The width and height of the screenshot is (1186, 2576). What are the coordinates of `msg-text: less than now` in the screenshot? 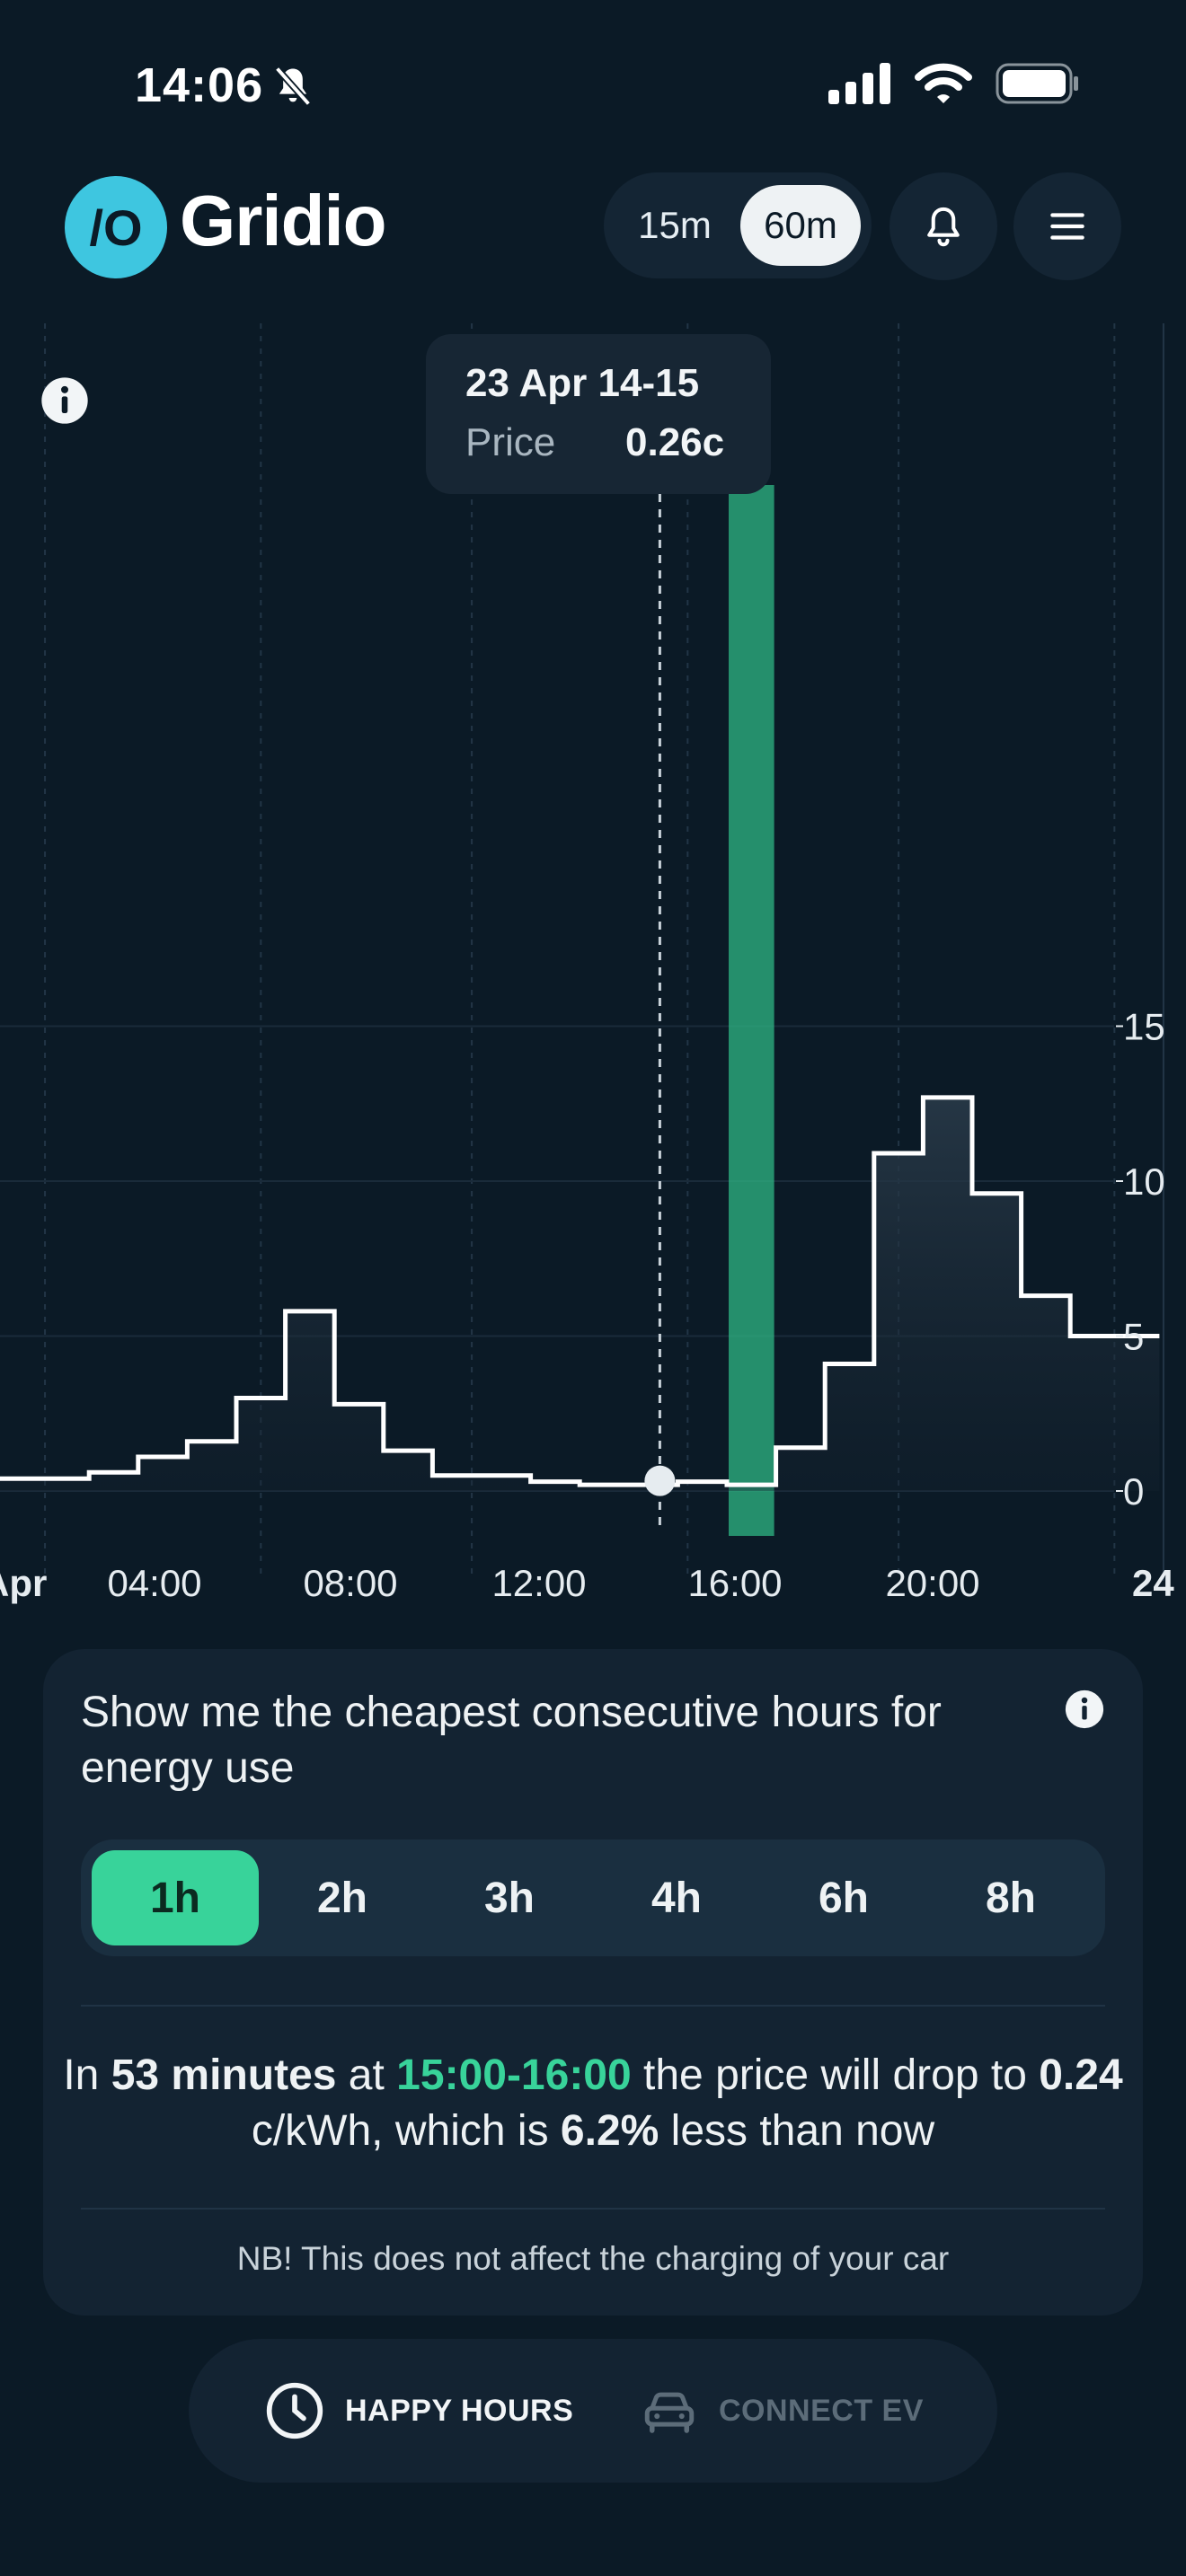 It's located at (797, 2131).